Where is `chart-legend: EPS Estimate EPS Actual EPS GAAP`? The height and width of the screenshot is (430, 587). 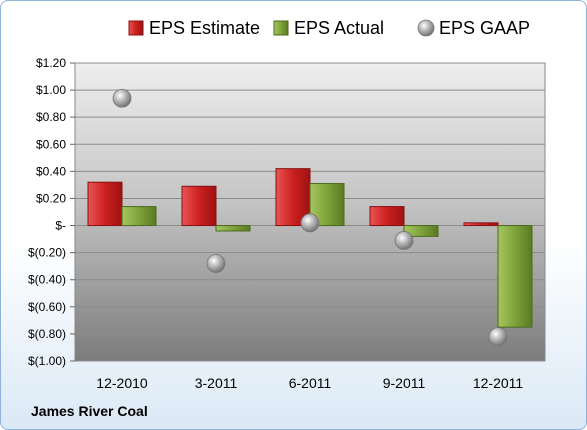
chart-legend: EPS Estimate EPS Actual EPS GAAP is located at coordinates (329, 28).